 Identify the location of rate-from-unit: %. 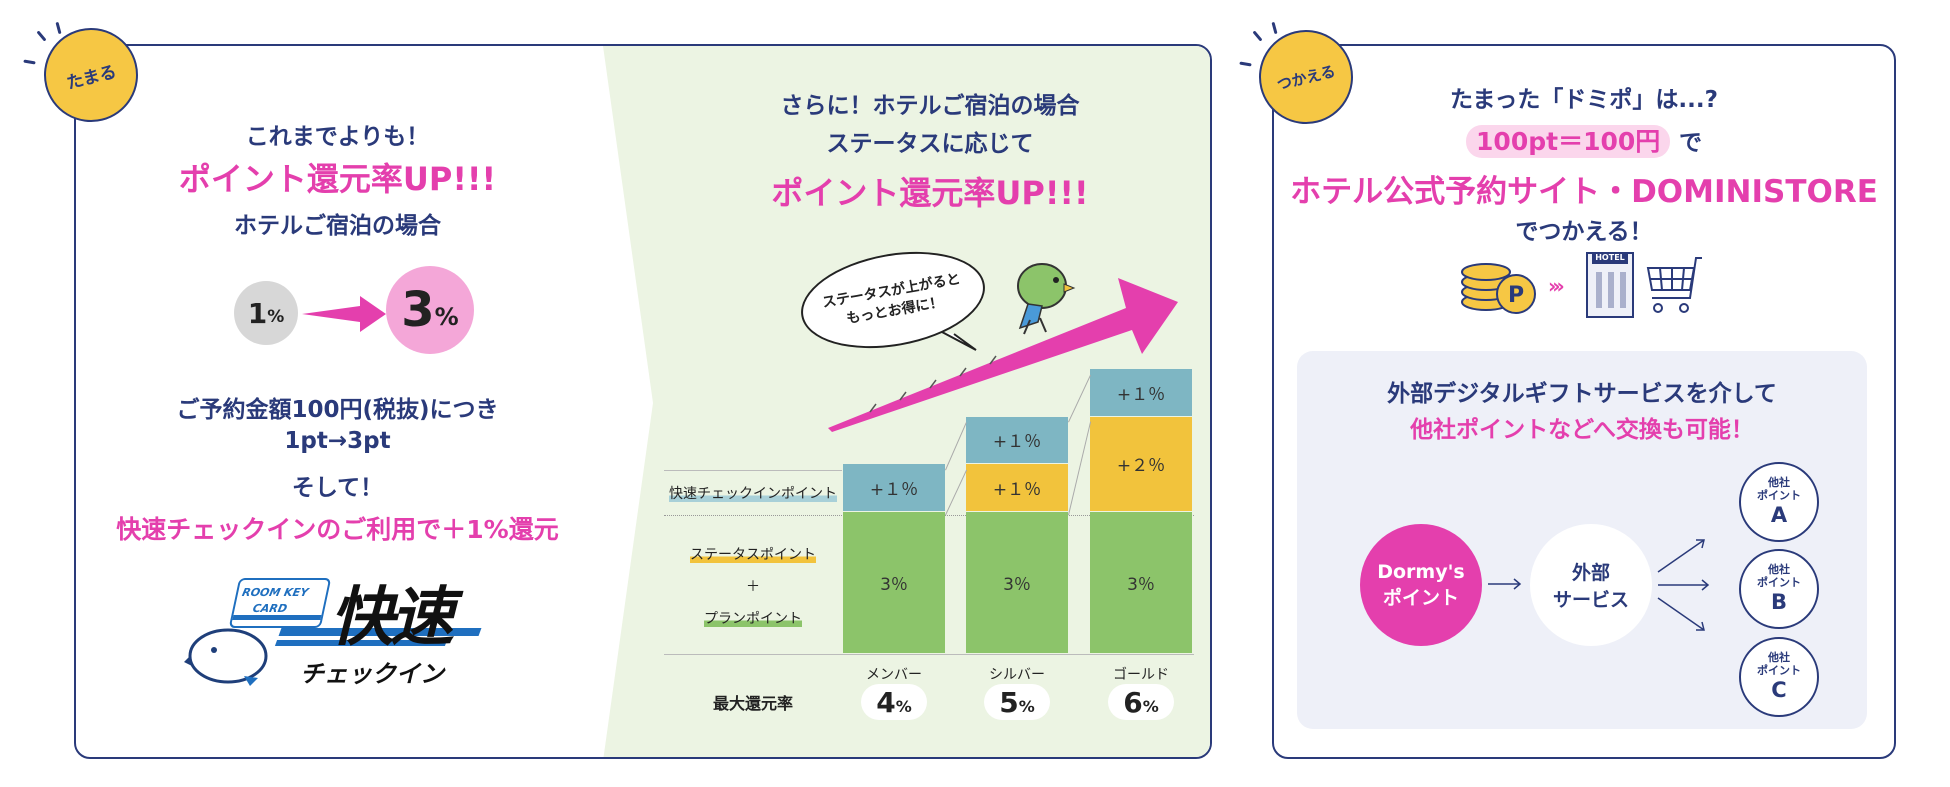
(276, 317).